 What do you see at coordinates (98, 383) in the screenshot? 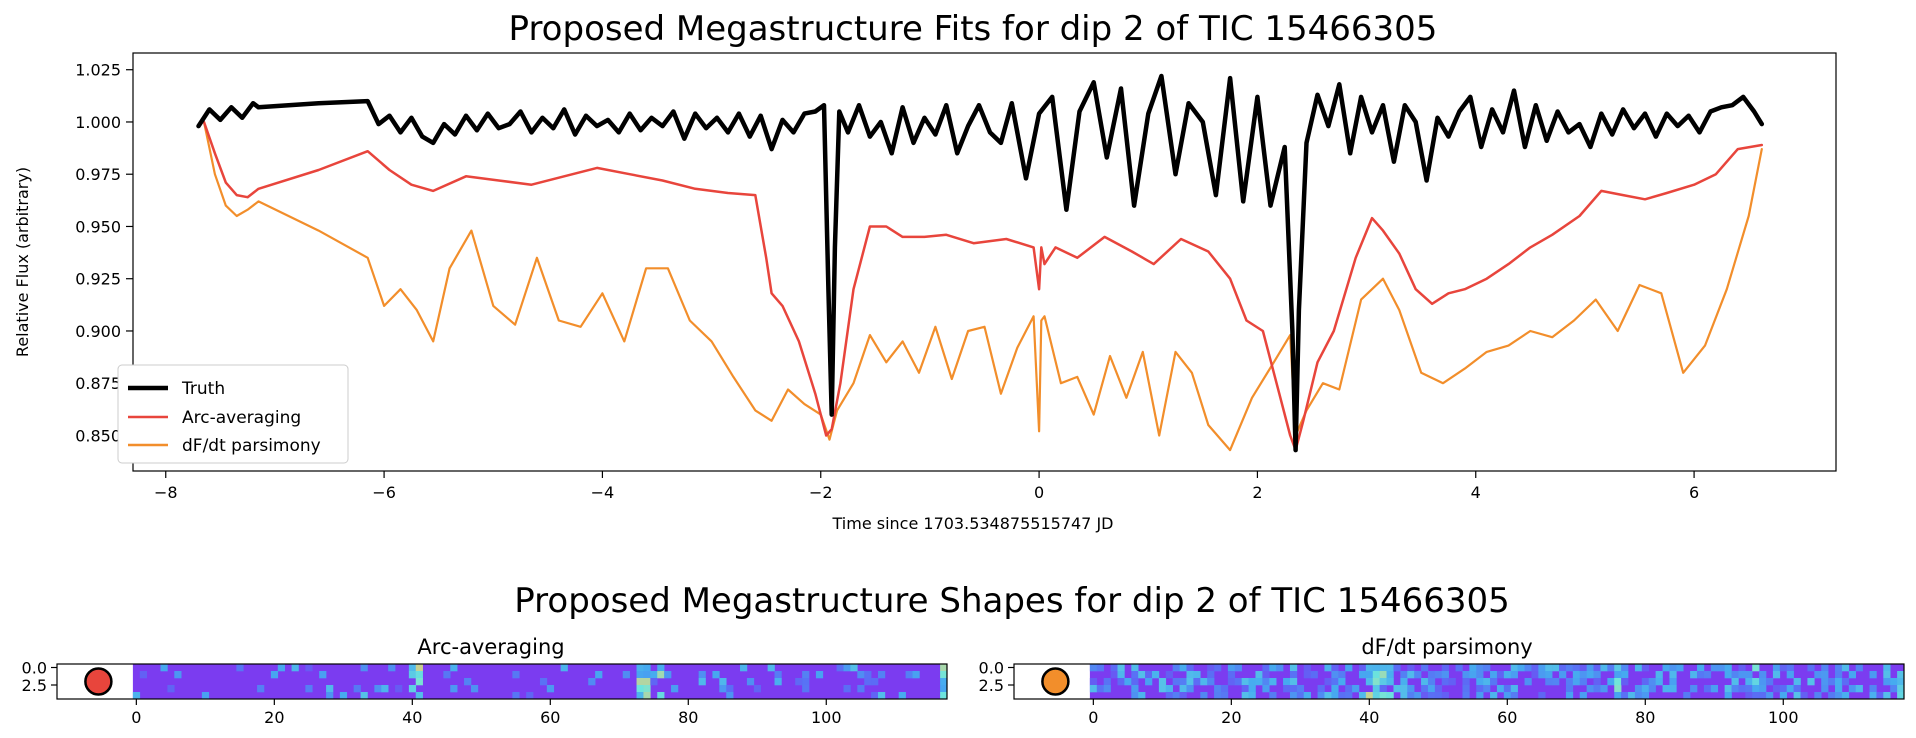
I see `y-tick-label: 0.875` at bounding box center [98, 383].